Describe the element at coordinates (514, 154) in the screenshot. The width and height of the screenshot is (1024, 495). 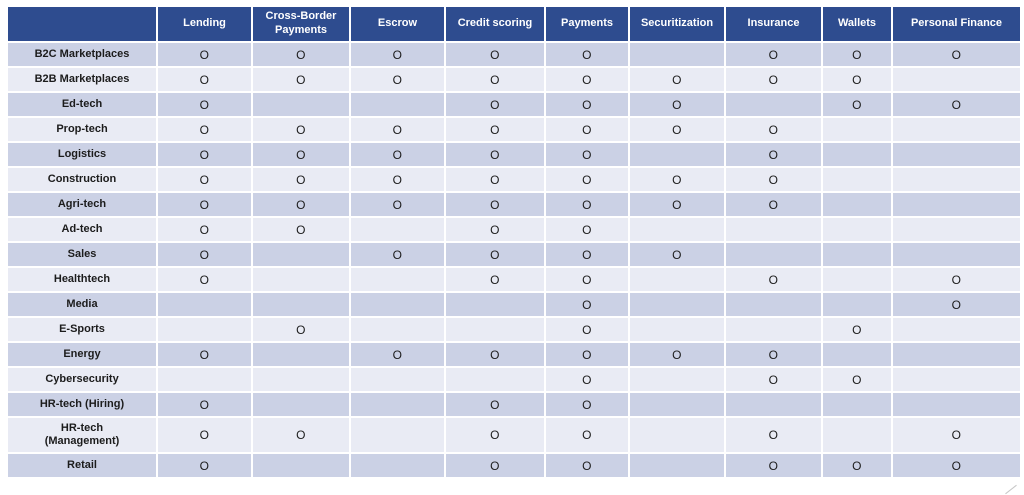
I see `table-row: Logistics O O O O O O` at that location.